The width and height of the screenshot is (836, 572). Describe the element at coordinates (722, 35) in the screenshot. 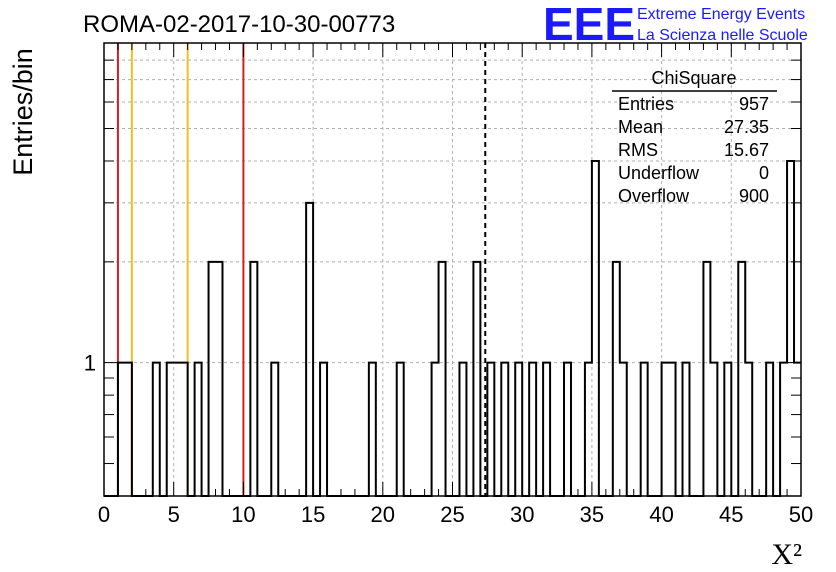

I see `logo-line-2: La Scienza nelle Scuole` at that location.